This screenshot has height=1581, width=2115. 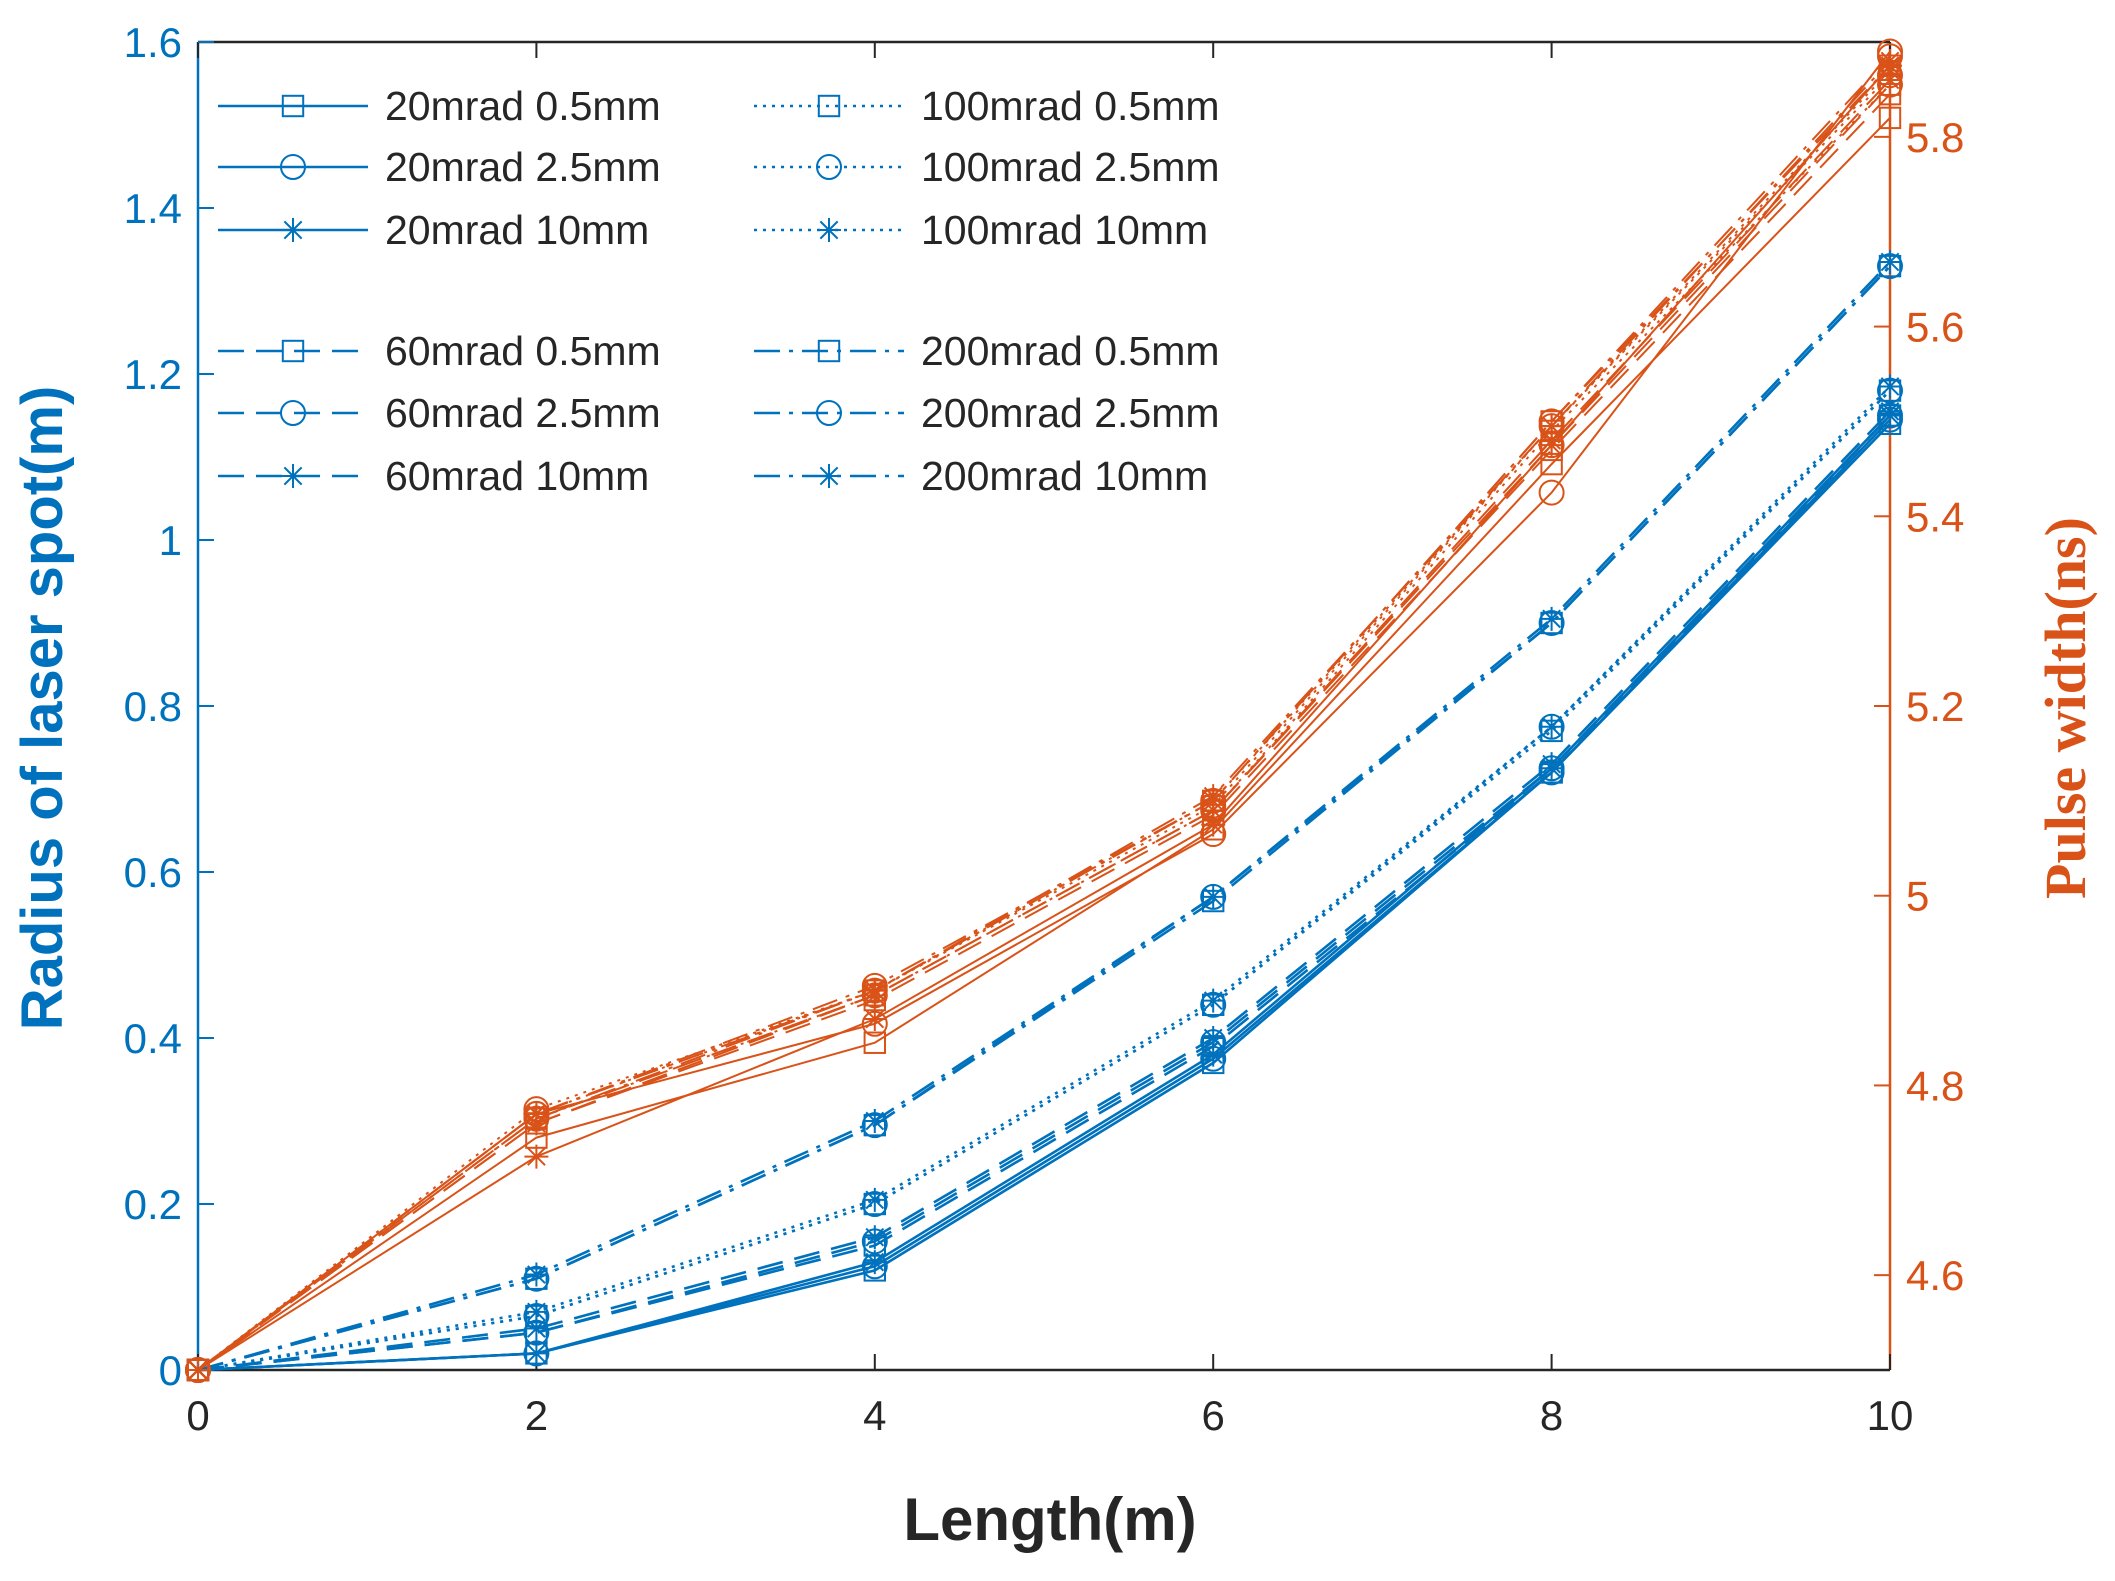 I want to click on x-tick-label: 0, so click(x=197, y=1415).